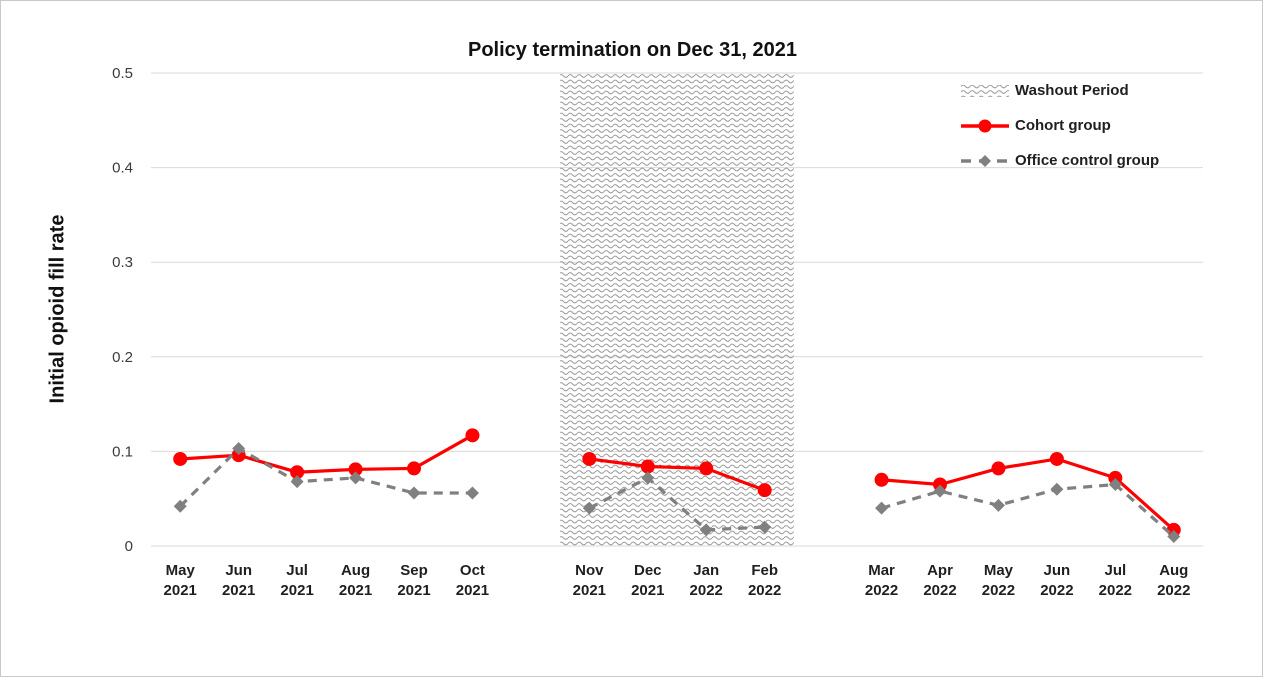 Image resolution: width=1263 pixels, height=677 pixels. Describe the element at coordinates (122, 73) in the screenshot. I see `y-tick-label: 0.5` at that location.